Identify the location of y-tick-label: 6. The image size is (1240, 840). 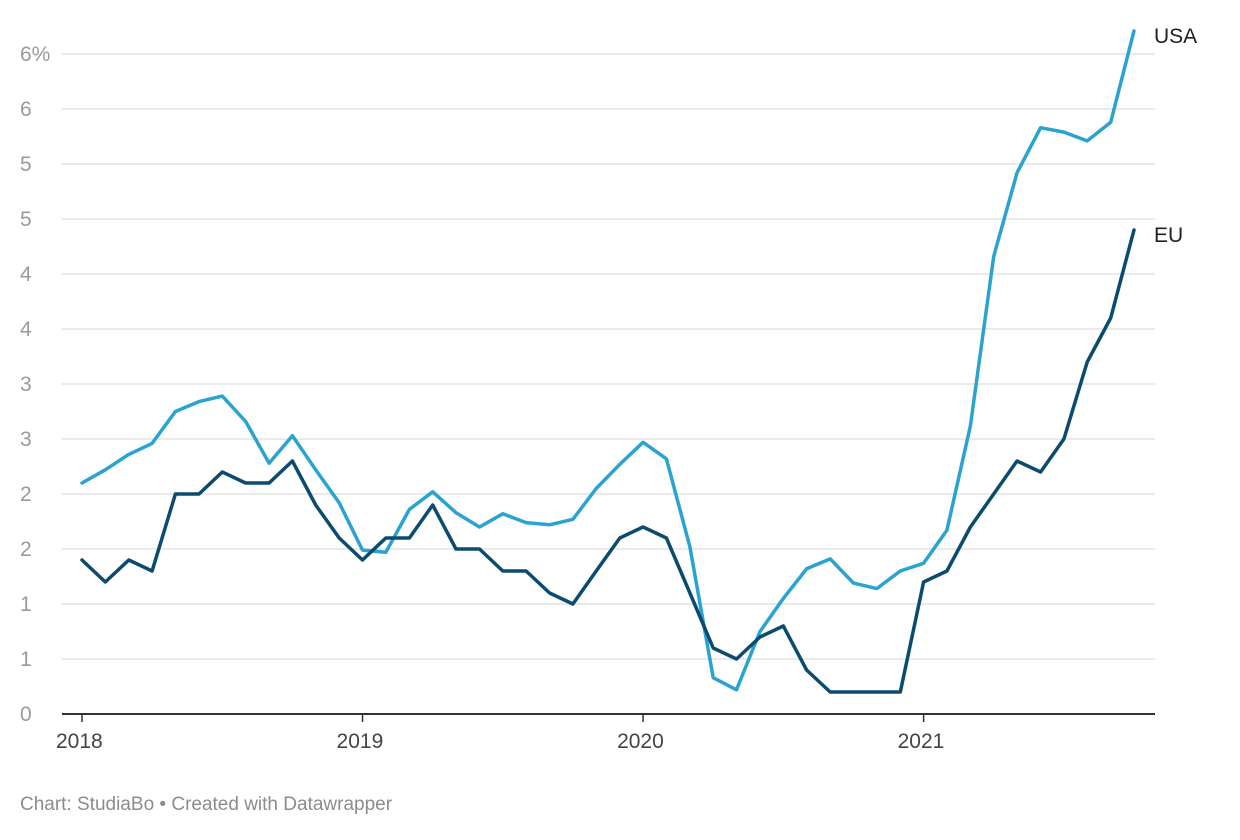
(26, 109).